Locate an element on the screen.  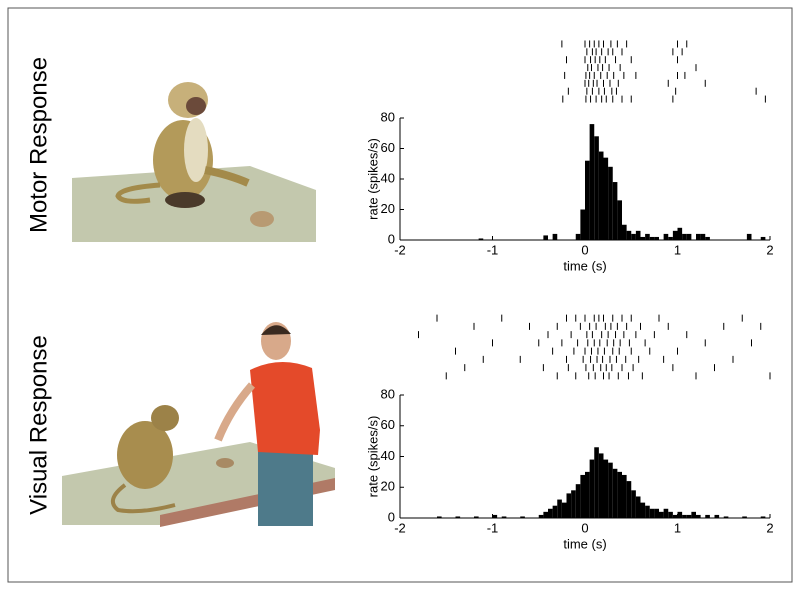
y-tick-label: 20 is located at coordinates (388, 208).